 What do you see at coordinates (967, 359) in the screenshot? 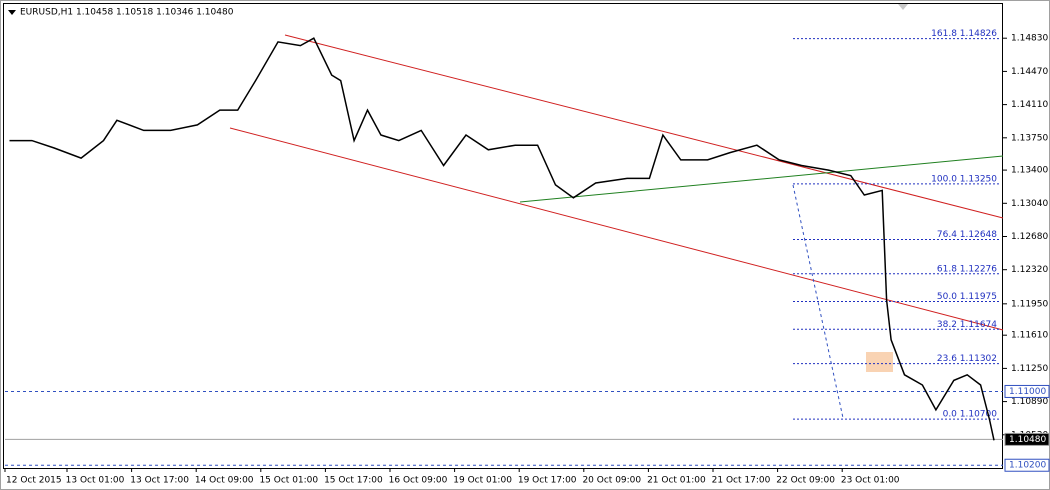
I see `fib-label: 23.6 1.11302` at bounding box center [967, 359].